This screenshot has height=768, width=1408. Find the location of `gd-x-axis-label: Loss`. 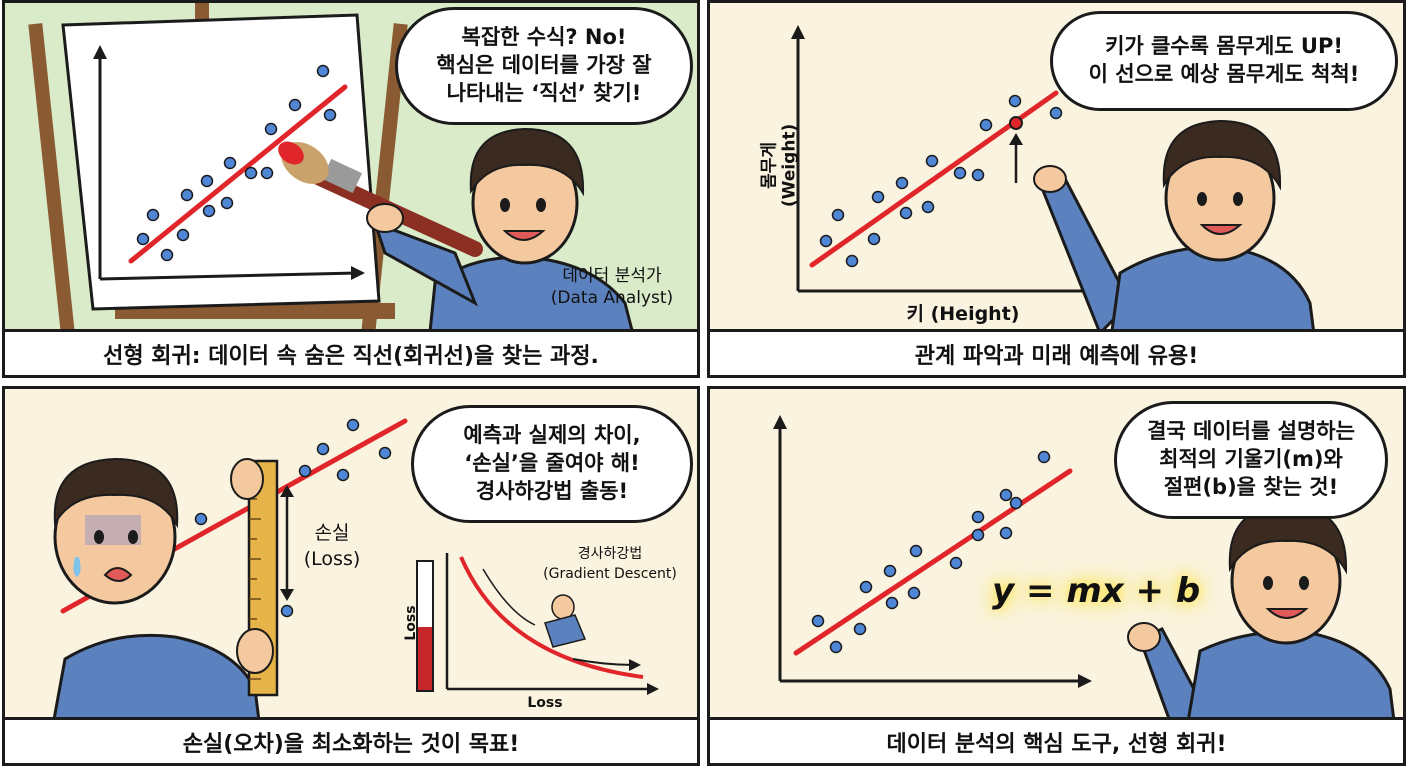

gd-x-axis-label: Loss is located at coordinates (545, 703).